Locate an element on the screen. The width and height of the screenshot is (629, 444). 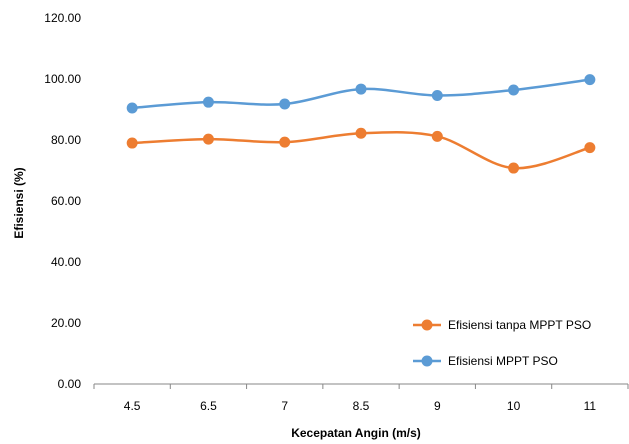
x-tick-label: 6.5 is located at coordinates (208, 406).